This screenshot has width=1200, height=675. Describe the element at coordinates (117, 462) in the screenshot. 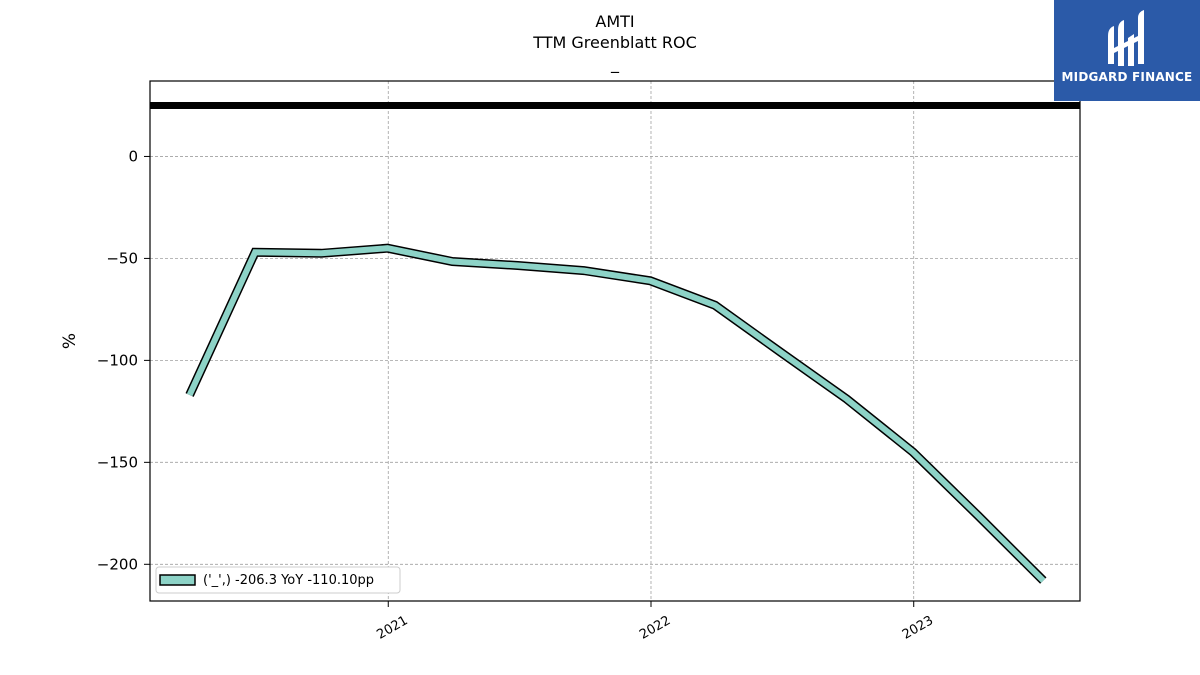

I see `y-tick-label: −150` at that location.